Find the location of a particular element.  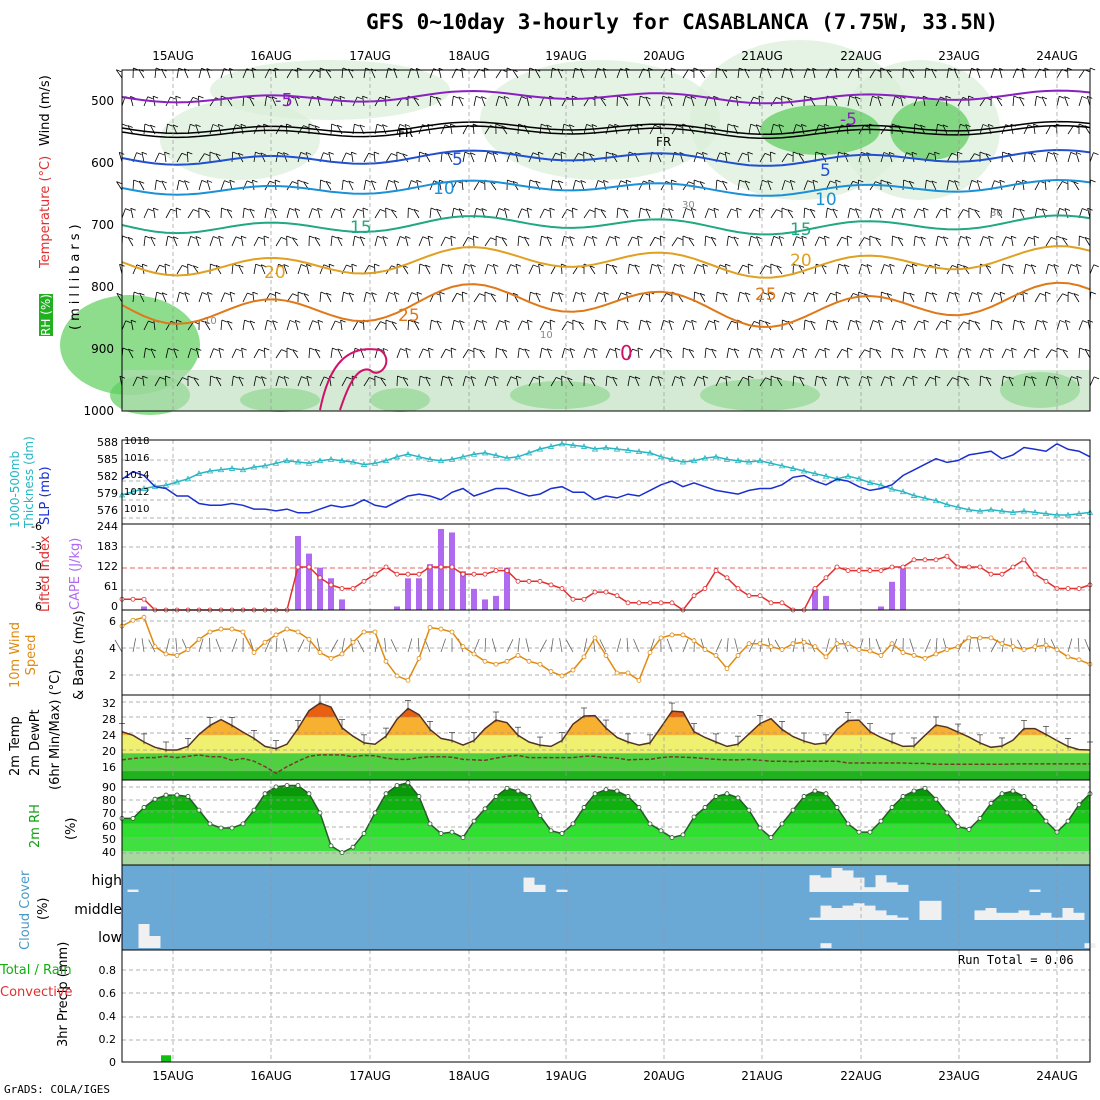

li-tick: -3 is located at coordinates (36, 546).